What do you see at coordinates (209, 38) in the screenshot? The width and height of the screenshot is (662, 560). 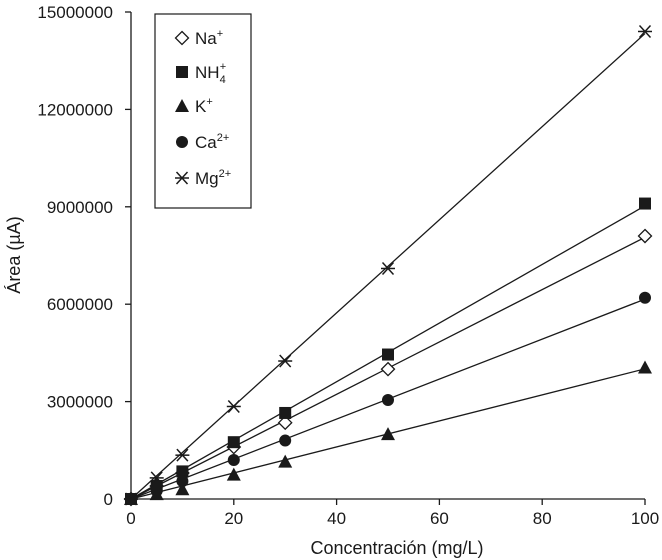 I see `legend-label-Na+: Na+` at bounding box center [209, 38].